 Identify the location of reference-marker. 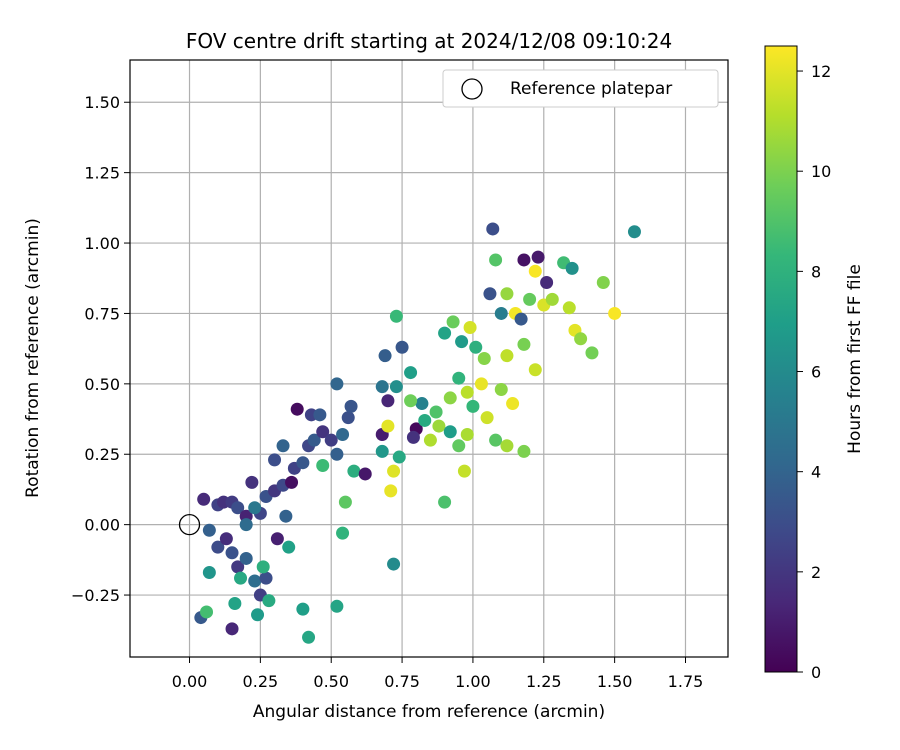
(189, 524).